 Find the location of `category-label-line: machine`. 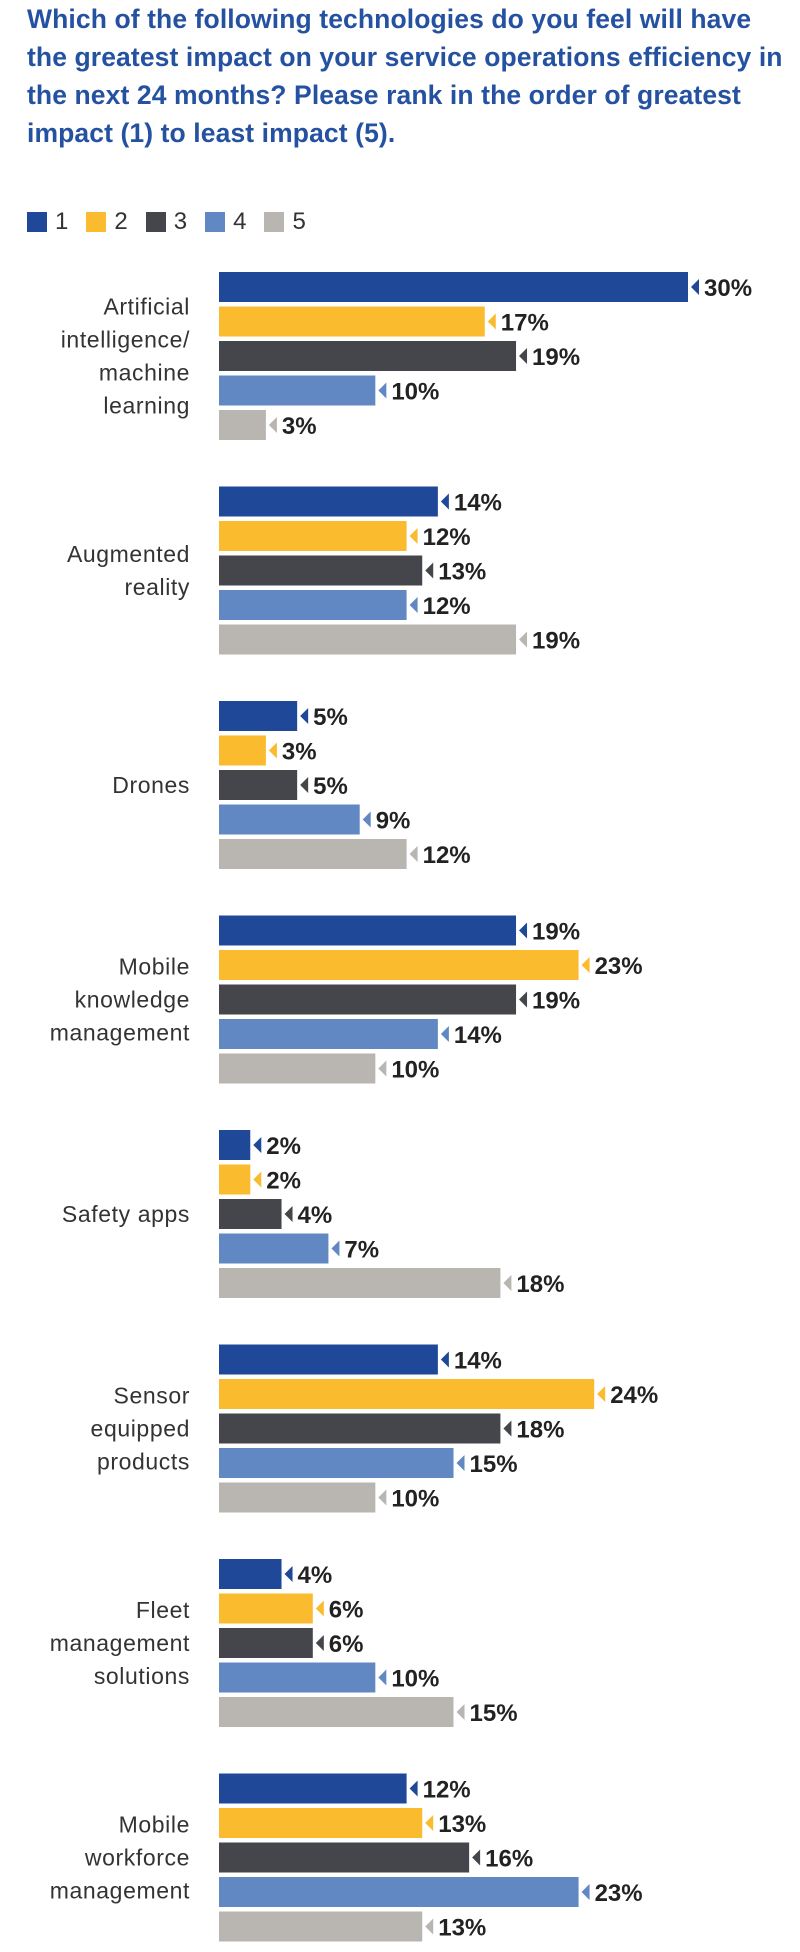

category-label-line: machine is located at coordinates (144, 373).